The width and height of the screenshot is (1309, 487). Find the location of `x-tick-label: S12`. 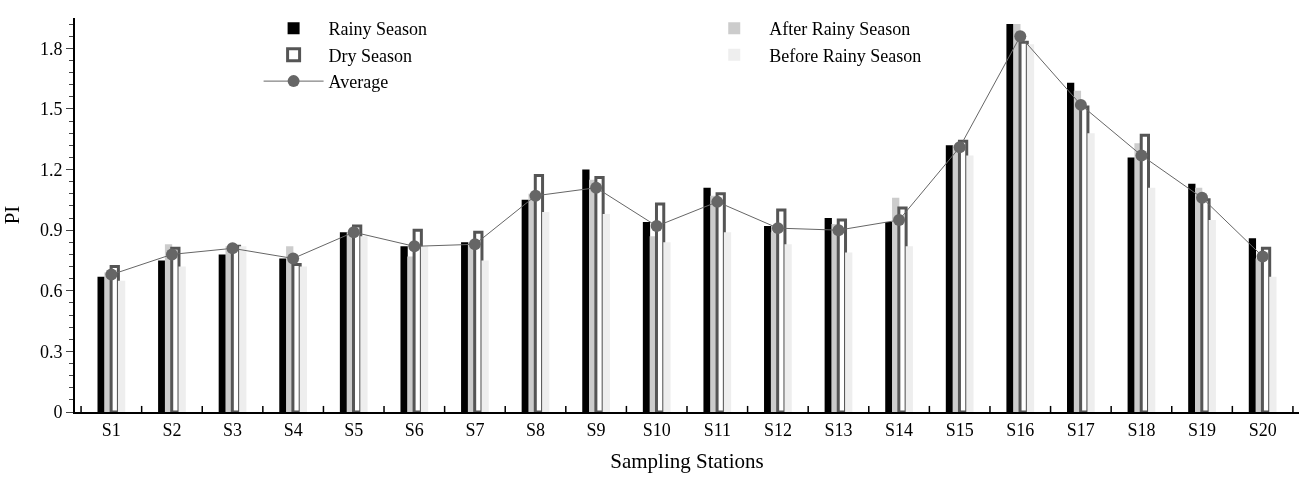

x-tick-label: S12 is located at coordinates (777, 429).